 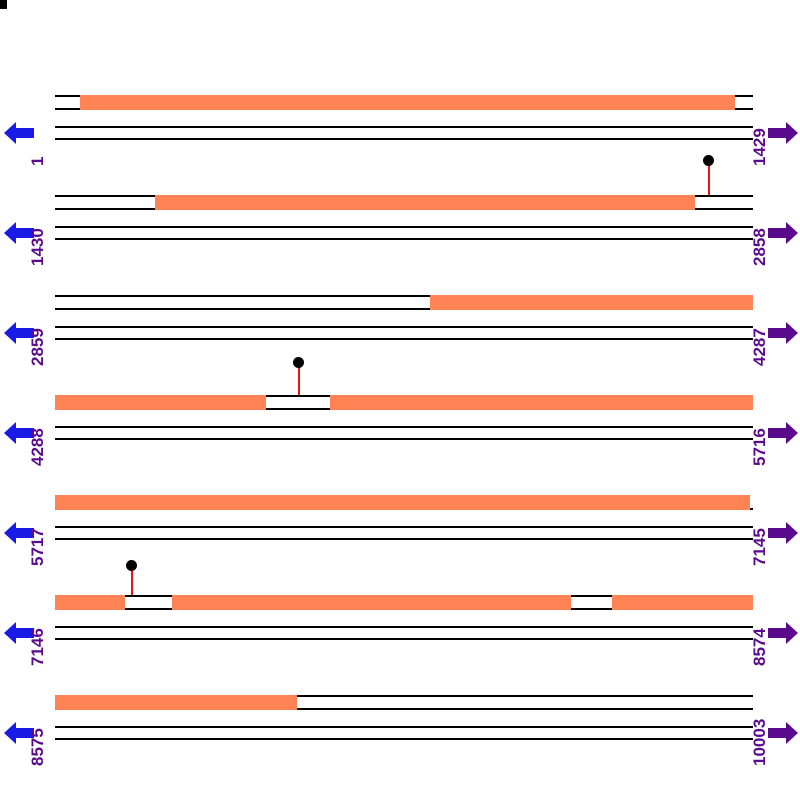 What do you see at coordinates (759, 447) in the screenshot?
I see `end-coordinate-label: 5716` at bounding box center [759, 447].